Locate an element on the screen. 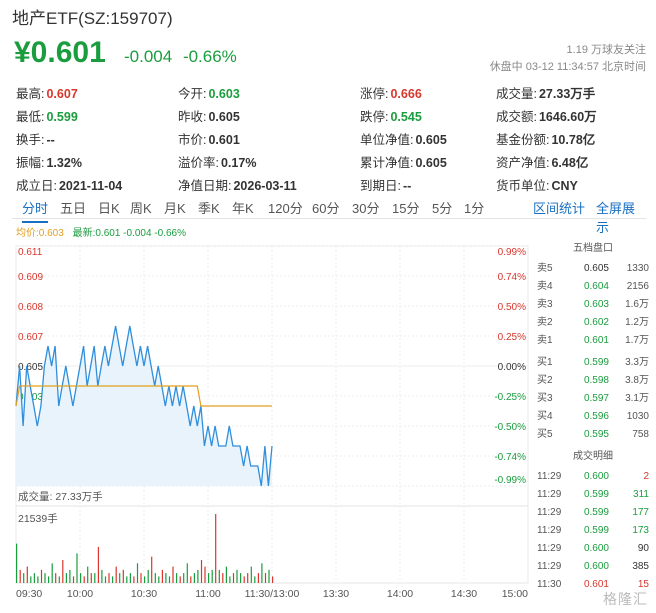 The height and width of the screenshot is (613, 656). stat-value: 0.599 is located at coordinates (62, 117).